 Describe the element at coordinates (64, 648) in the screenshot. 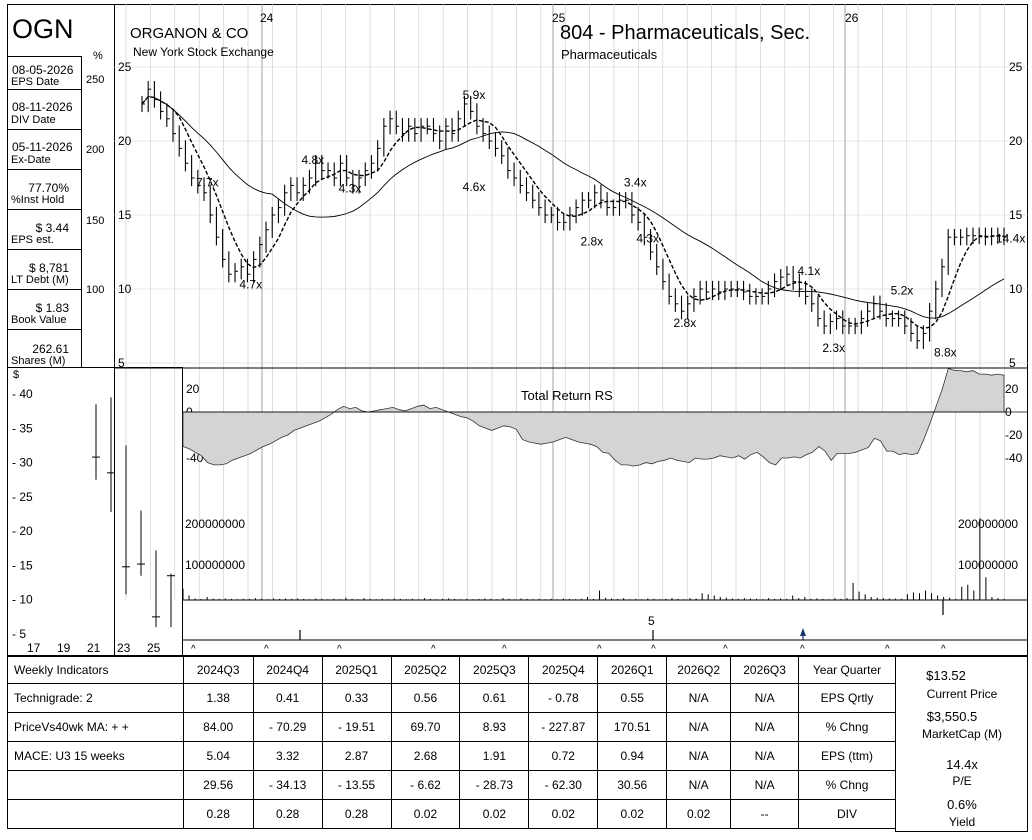

I see `inset-x-tick: 19` at that location.